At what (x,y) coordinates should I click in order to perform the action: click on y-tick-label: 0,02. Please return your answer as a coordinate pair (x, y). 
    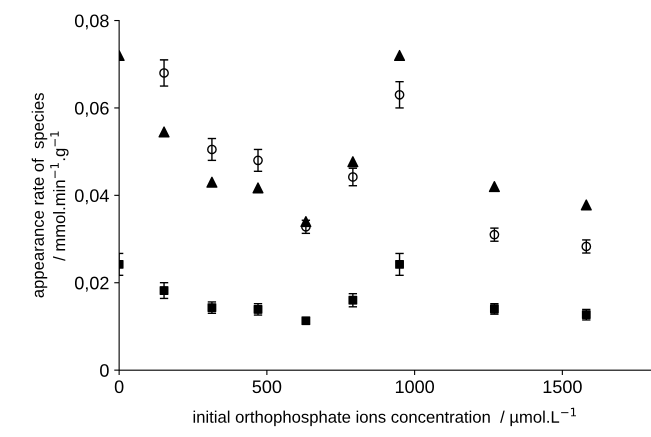
    Looking at the image, I should click on (91, 284).